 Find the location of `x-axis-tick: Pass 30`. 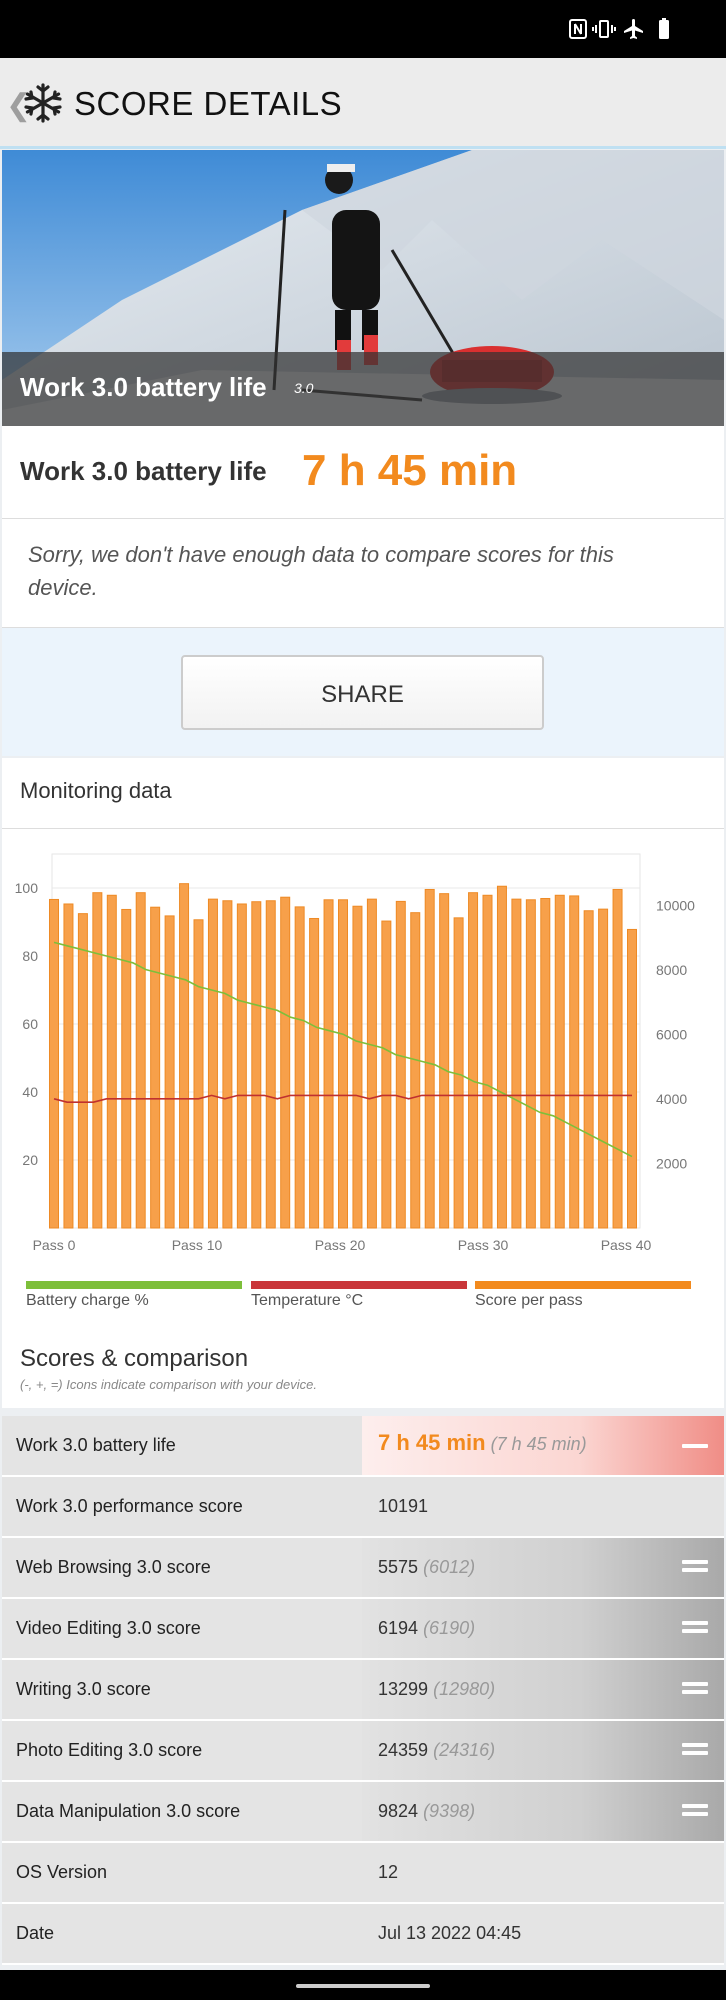

x-axis-tick: Pass 30 is located at coordinates (483, 1245).